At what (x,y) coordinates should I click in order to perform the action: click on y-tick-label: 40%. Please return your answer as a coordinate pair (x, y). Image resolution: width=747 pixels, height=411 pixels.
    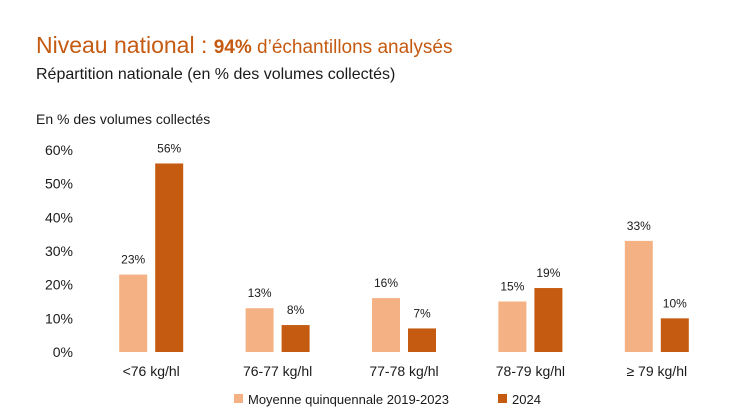
    Looking at the image, I should click on (59, 217).